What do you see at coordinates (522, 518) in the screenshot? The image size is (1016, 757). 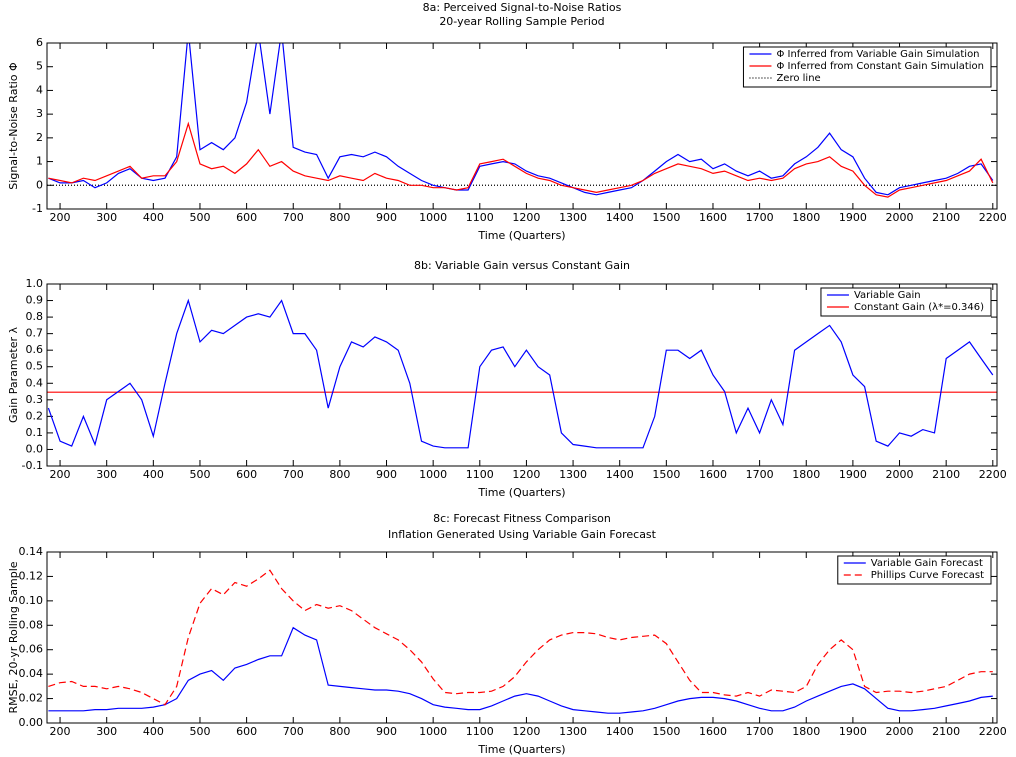 I see `chart-title: 8c: Forecast Fitness Comparison` at bounding box center [522, 518].